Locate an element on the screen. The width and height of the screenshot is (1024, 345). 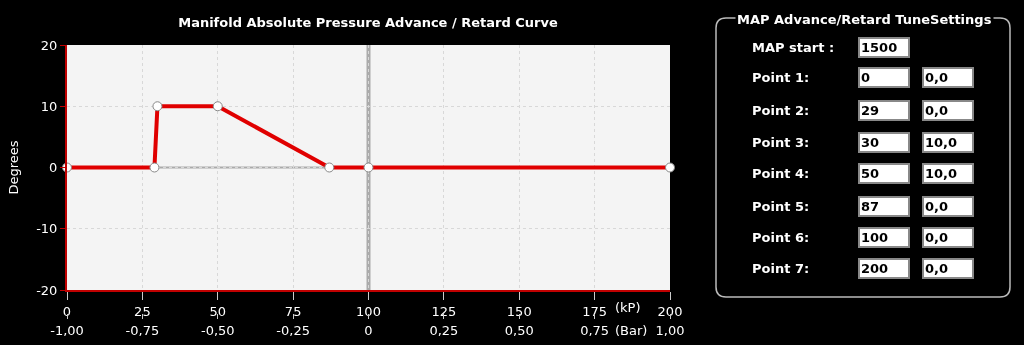
text: MAP start : is located at coordinates (793, 47).